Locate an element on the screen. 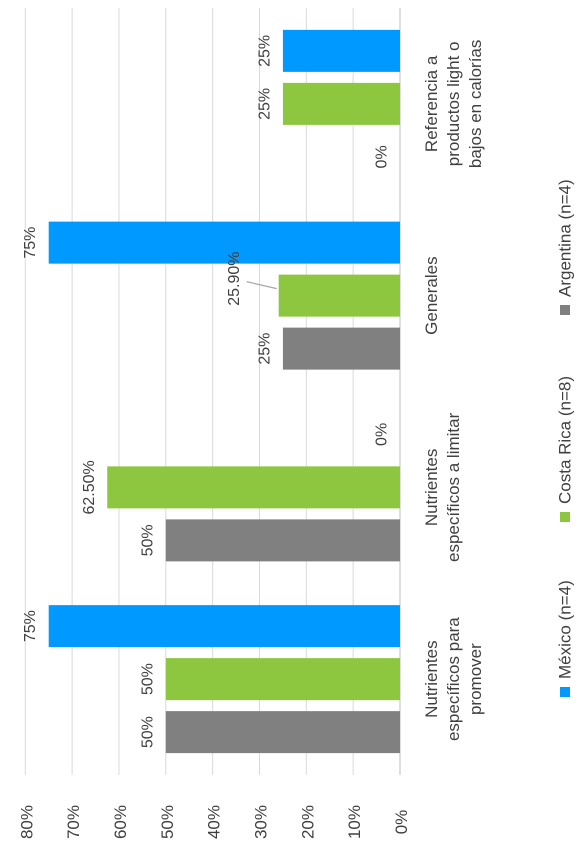 The width and height of the screenshot is (580, 849). category-label-line: productos light o is located at coordinates (453, 104).